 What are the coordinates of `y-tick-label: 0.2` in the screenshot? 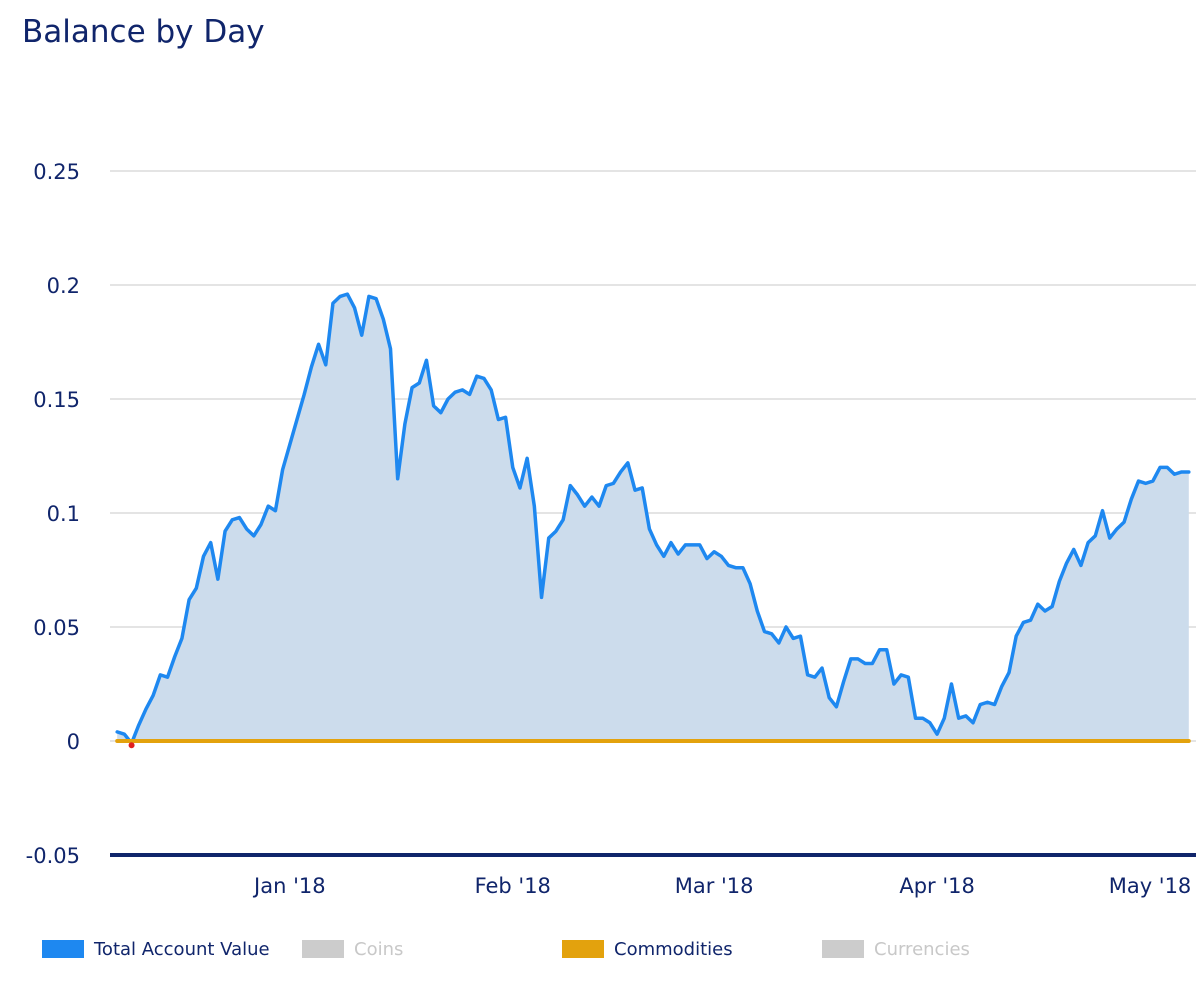 It's located at (63, 286).